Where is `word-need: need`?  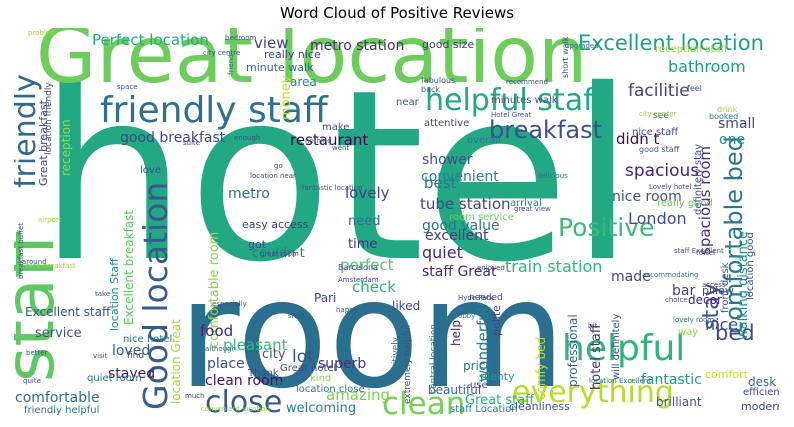
word-need: need is located at coordinates (364, 221).